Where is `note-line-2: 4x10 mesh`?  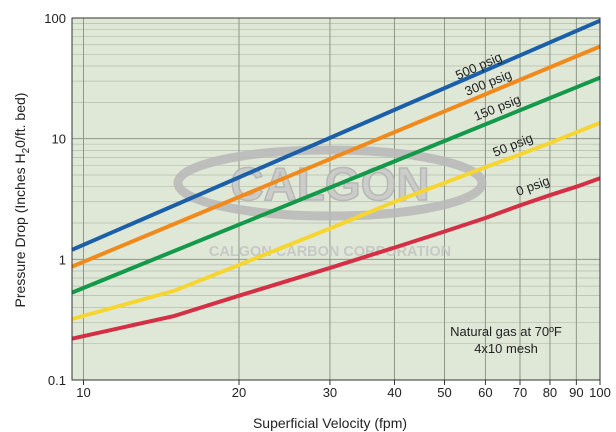 note-line-2: 4x10 mesh is located at coordinates (506, 348).